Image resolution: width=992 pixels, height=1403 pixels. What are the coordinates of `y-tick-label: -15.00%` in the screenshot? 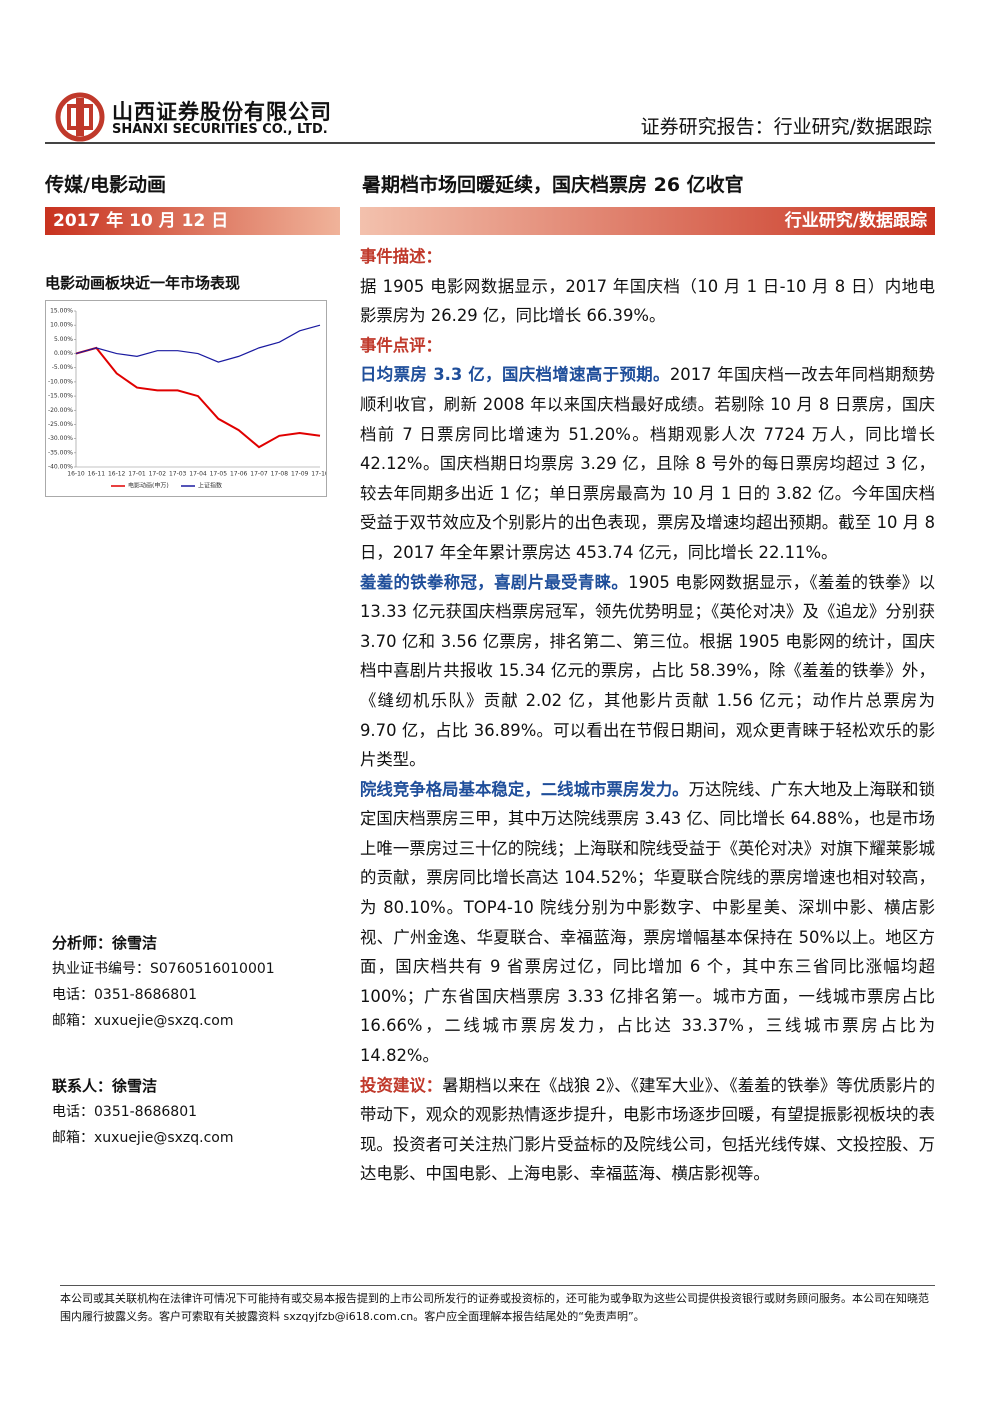 It's located at (60, 396).